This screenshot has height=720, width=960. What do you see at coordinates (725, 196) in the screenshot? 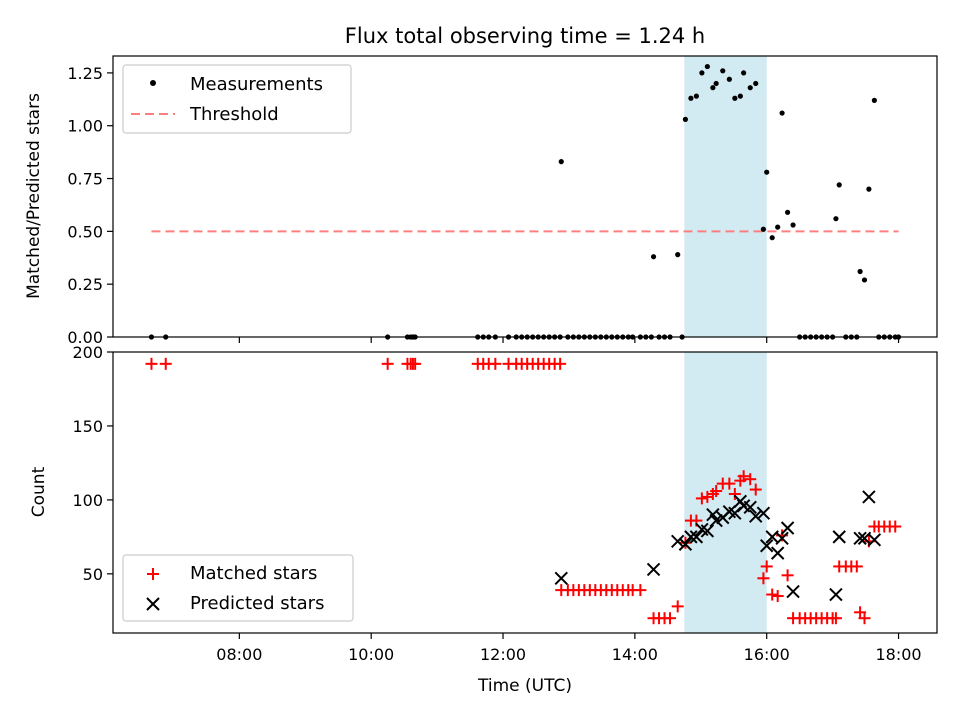
I see `observing-window-shade-top` at bounding box center [725, 196].